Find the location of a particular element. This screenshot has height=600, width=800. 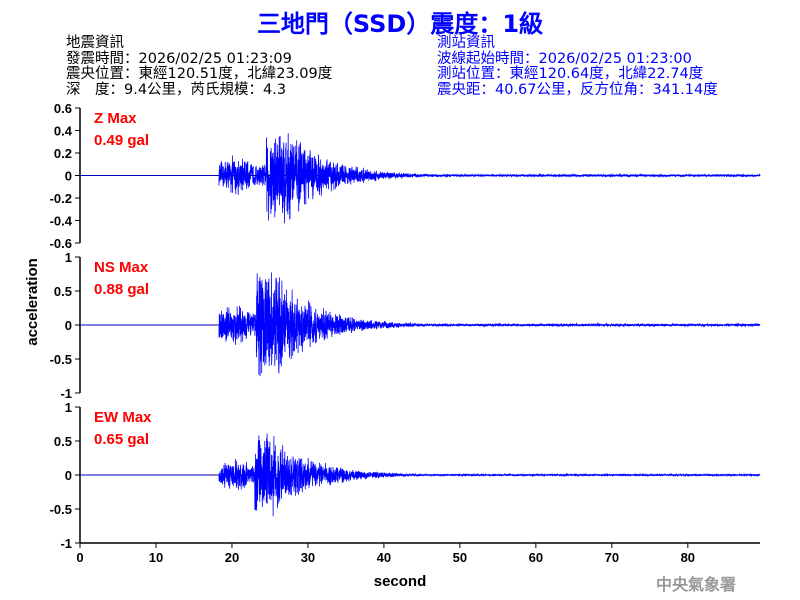

y-tick-label-Z: 0.6 is located at coordinates (63, 108).